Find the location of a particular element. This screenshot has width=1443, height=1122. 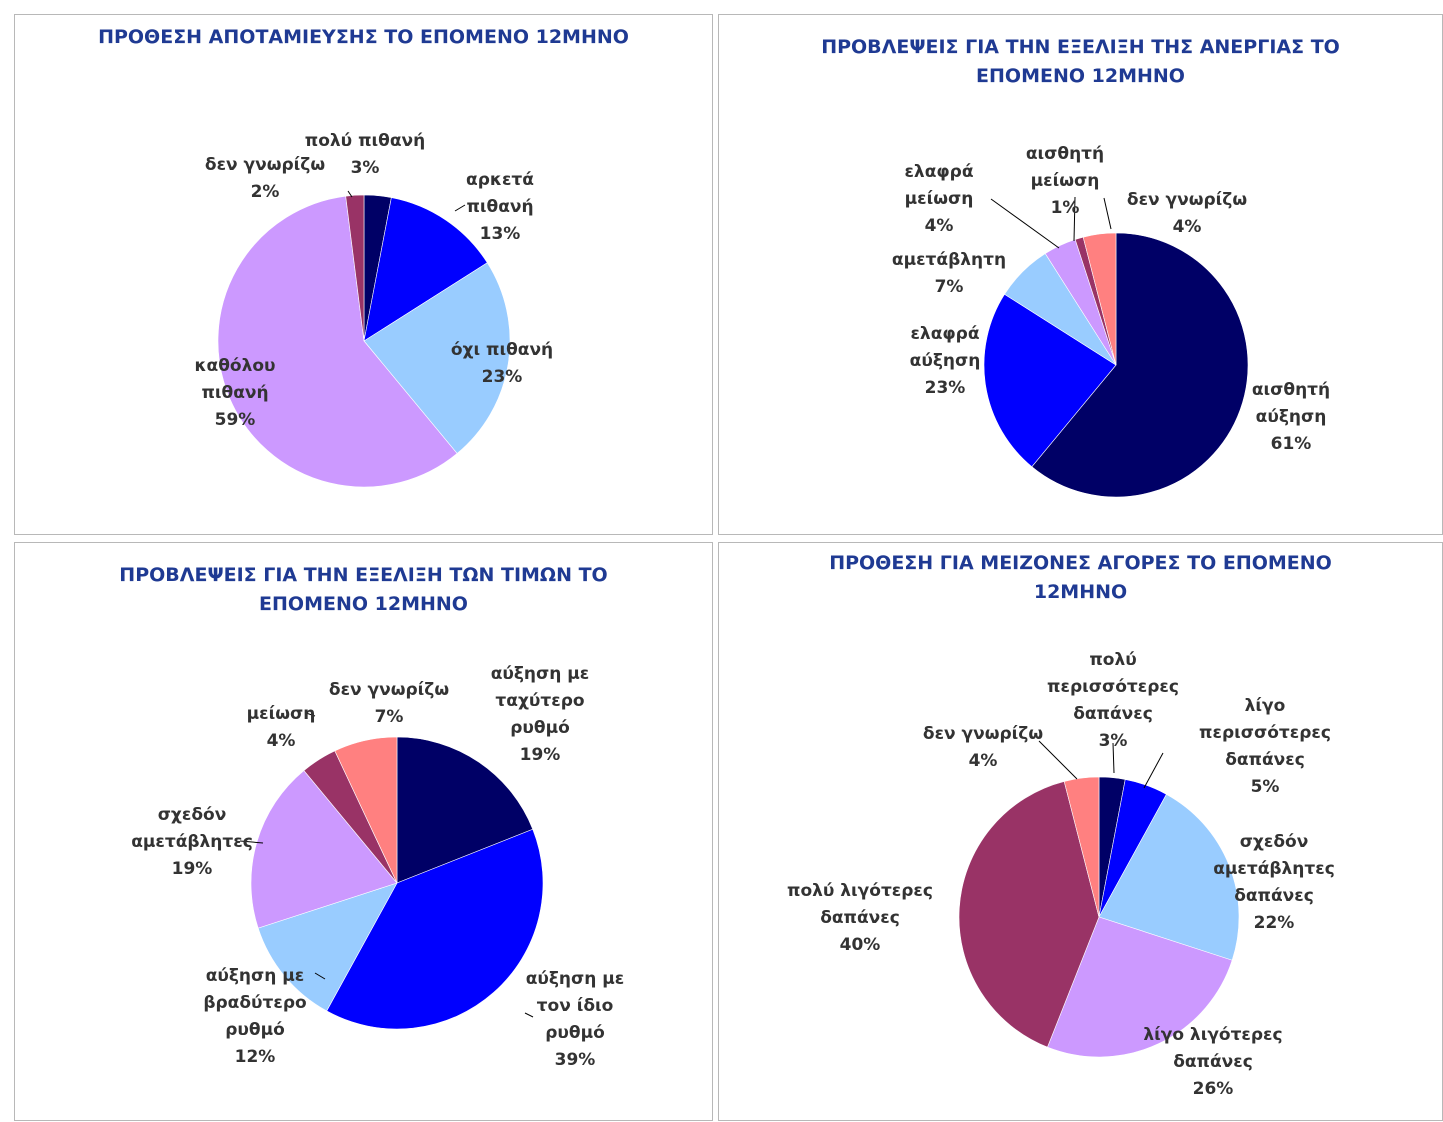

slice-label: μείωση 4% is located at coordinates (281, 727).